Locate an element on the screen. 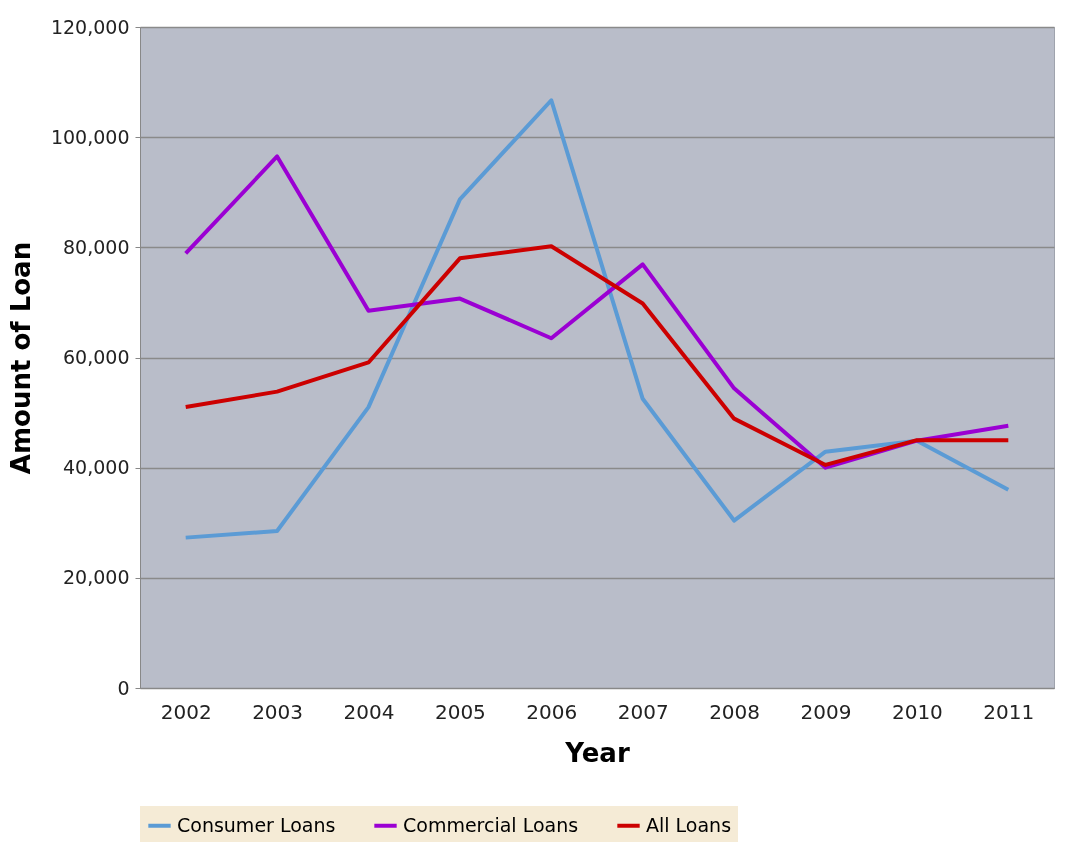 The width and height of the screenshot is (1073, 861). x-tick-label: 2002 is located at coordinates (186, 711).